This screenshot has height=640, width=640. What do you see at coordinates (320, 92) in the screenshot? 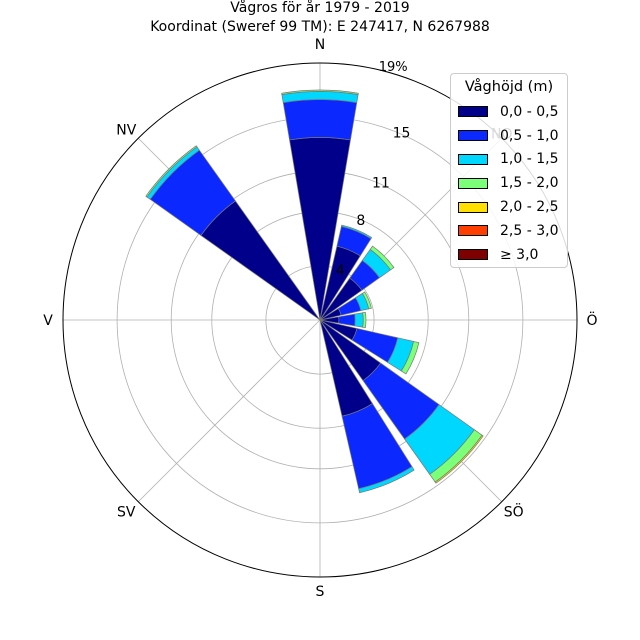
I see `rose-bar-sector0-bin3` at bounding box center [320, 92].